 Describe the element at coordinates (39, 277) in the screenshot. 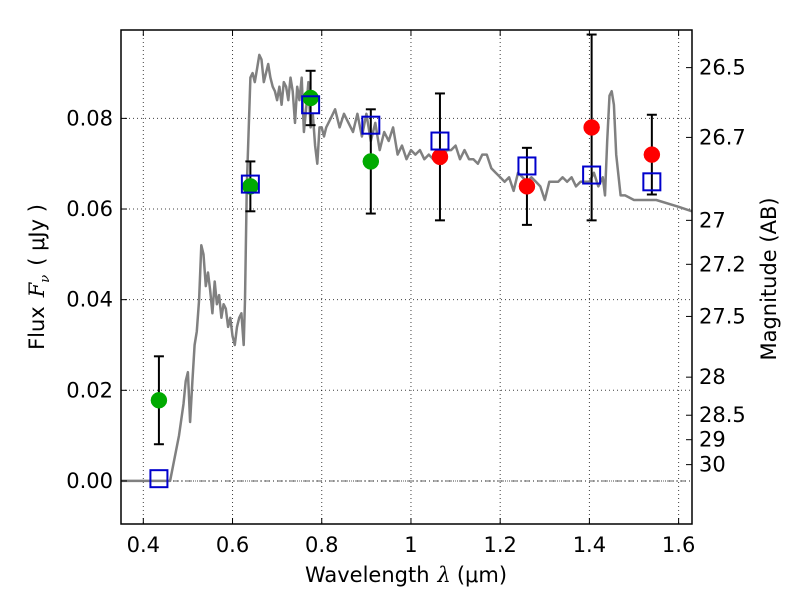

I see `y-axis-title: FluxFν( μJy )` at that location.